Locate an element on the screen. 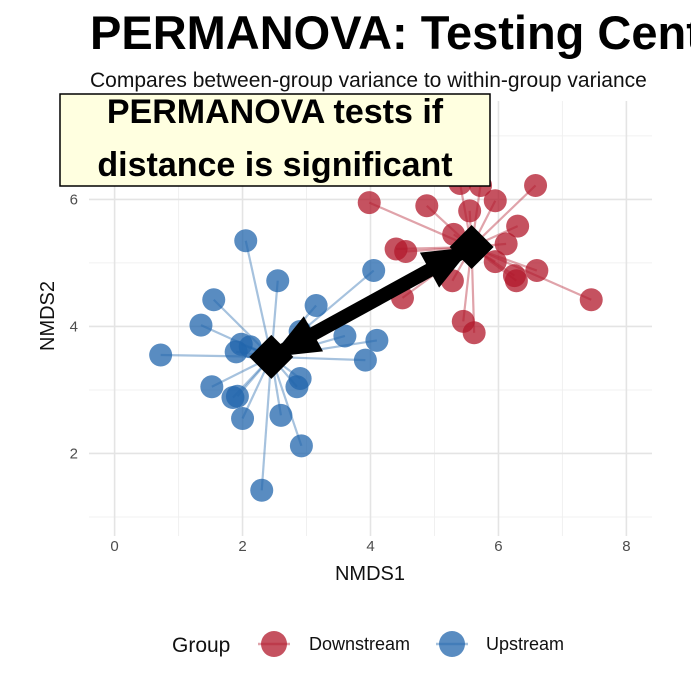  y-tick-label: 6 is located at coordinates (74, 199).